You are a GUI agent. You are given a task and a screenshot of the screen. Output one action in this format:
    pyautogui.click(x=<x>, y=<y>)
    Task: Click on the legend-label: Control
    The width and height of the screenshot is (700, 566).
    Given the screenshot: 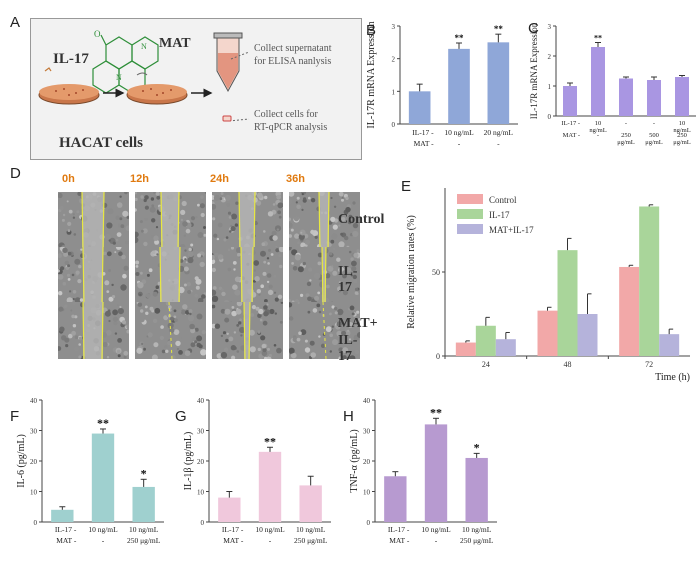 What is the action you would take?
    pyautogui.click(x=503, y=200)
    